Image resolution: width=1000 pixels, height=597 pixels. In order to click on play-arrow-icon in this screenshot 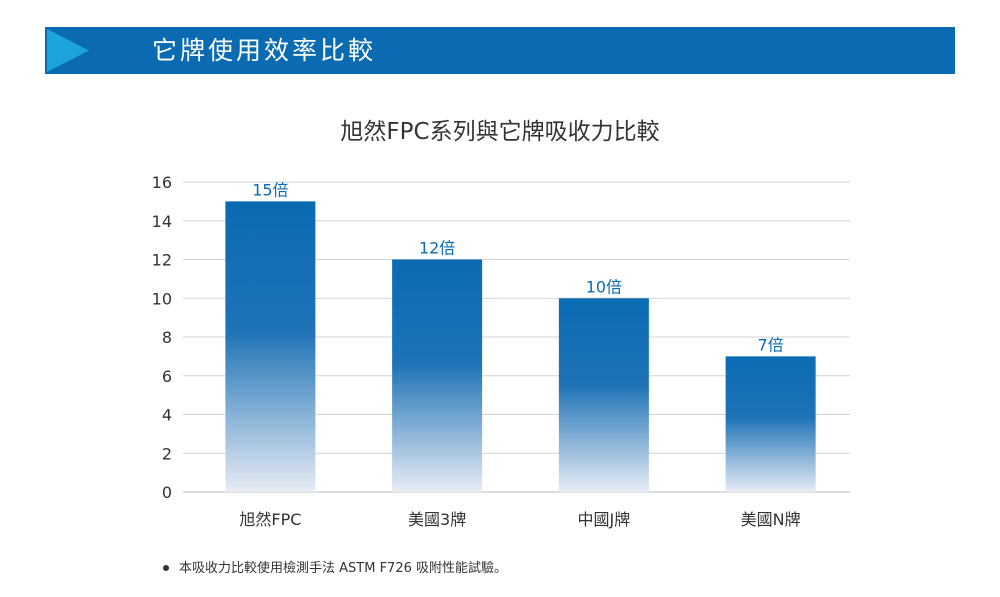, I will do `click(68, 50)`.